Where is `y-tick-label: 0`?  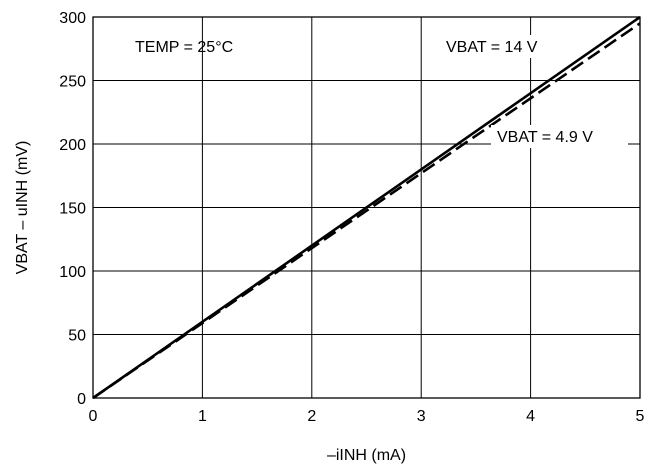 y-tick-label: 0 is located at coordinates (81, 399).